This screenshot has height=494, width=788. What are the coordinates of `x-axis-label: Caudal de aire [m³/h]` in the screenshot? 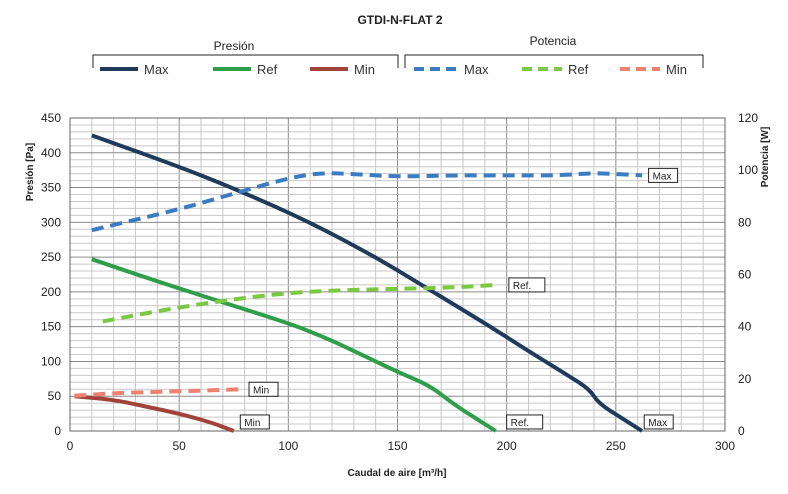 It's located at (397, 473).